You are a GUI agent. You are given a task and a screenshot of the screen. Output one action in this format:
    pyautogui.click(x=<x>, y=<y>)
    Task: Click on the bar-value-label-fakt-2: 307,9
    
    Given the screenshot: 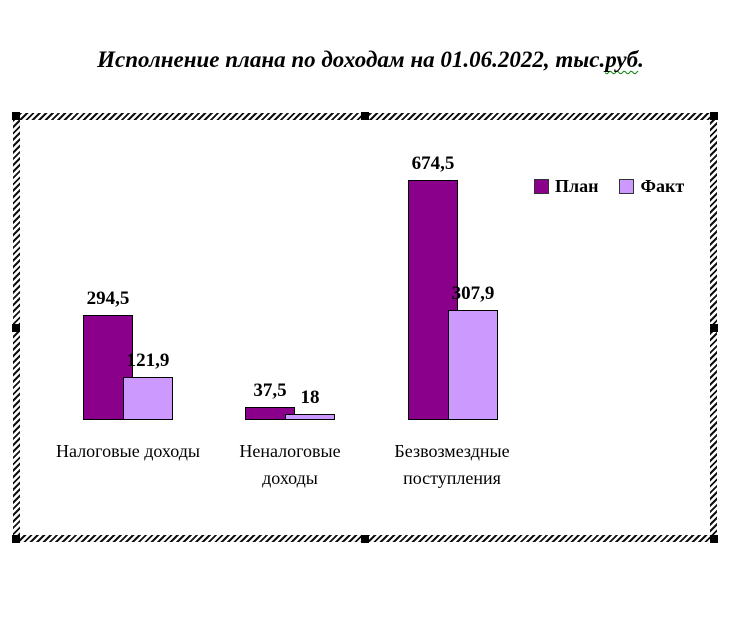 What is the action you would take?
    pyautogui.click(x=473, y=293)
    